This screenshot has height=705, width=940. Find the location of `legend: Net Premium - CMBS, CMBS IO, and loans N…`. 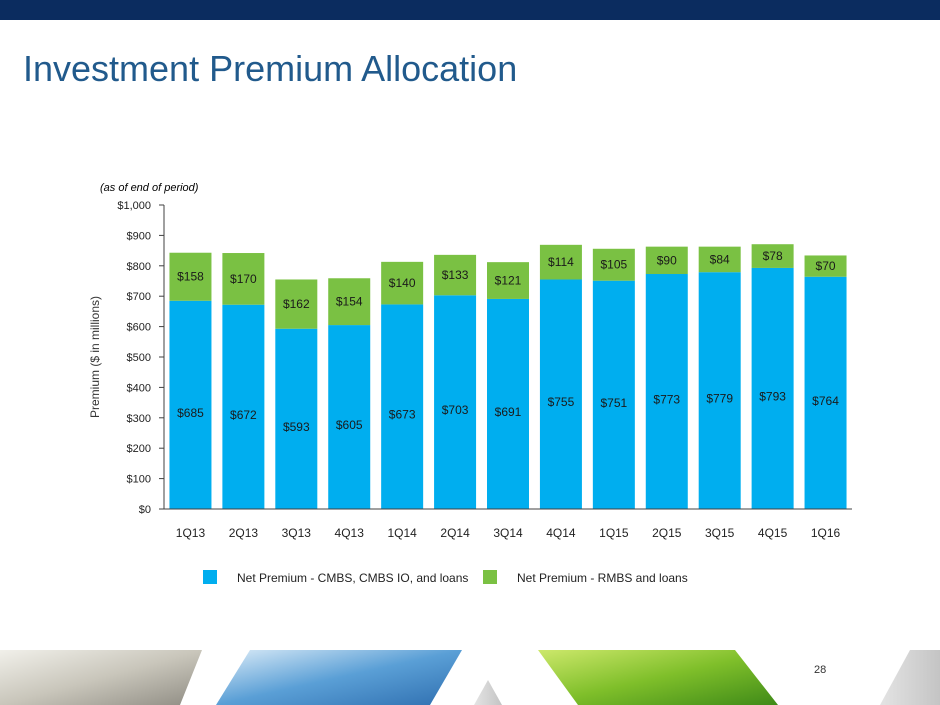

legend: Net Premium - CMBS, CMBS IO, and loans N… is located at coordinates (445, 577).